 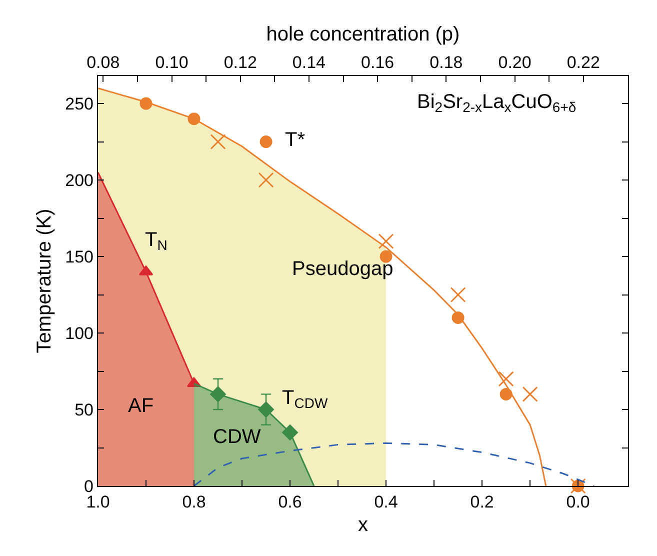 What do you see at coordinates (305, 399) in the screenshot?
I see `annotation: T$_{CDW}$` at bounding box center [305, 399].